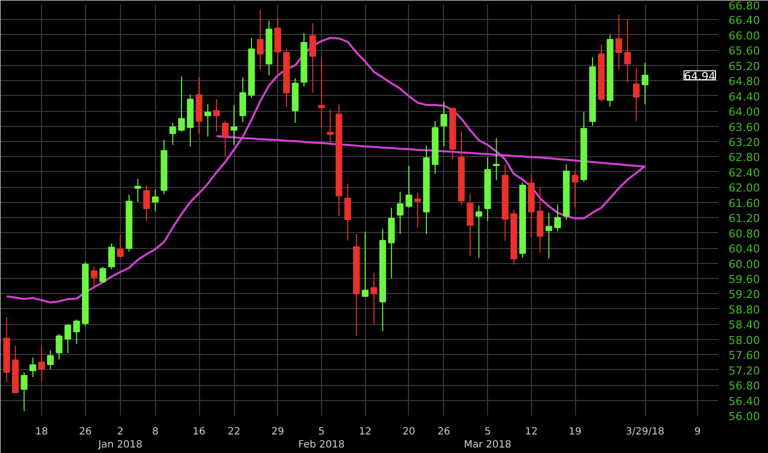 This screenshot has height=453, width=768. What do you see at coordinates (744, 386) in the screenshot?
I see `y-tick-label: 56.80` at bounding box center [744, 386].